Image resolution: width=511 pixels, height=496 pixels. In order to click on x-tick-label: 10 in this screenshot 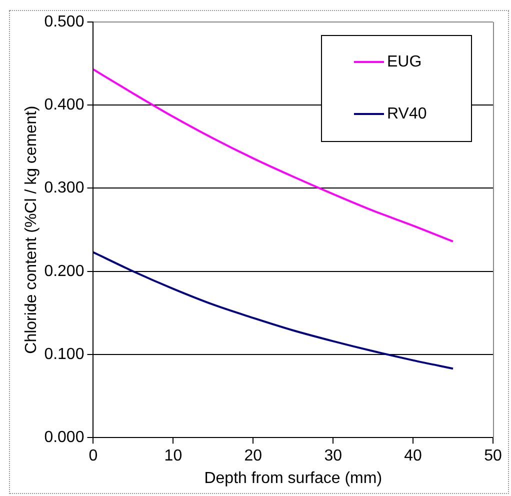, I will do `click(173, 456)`.